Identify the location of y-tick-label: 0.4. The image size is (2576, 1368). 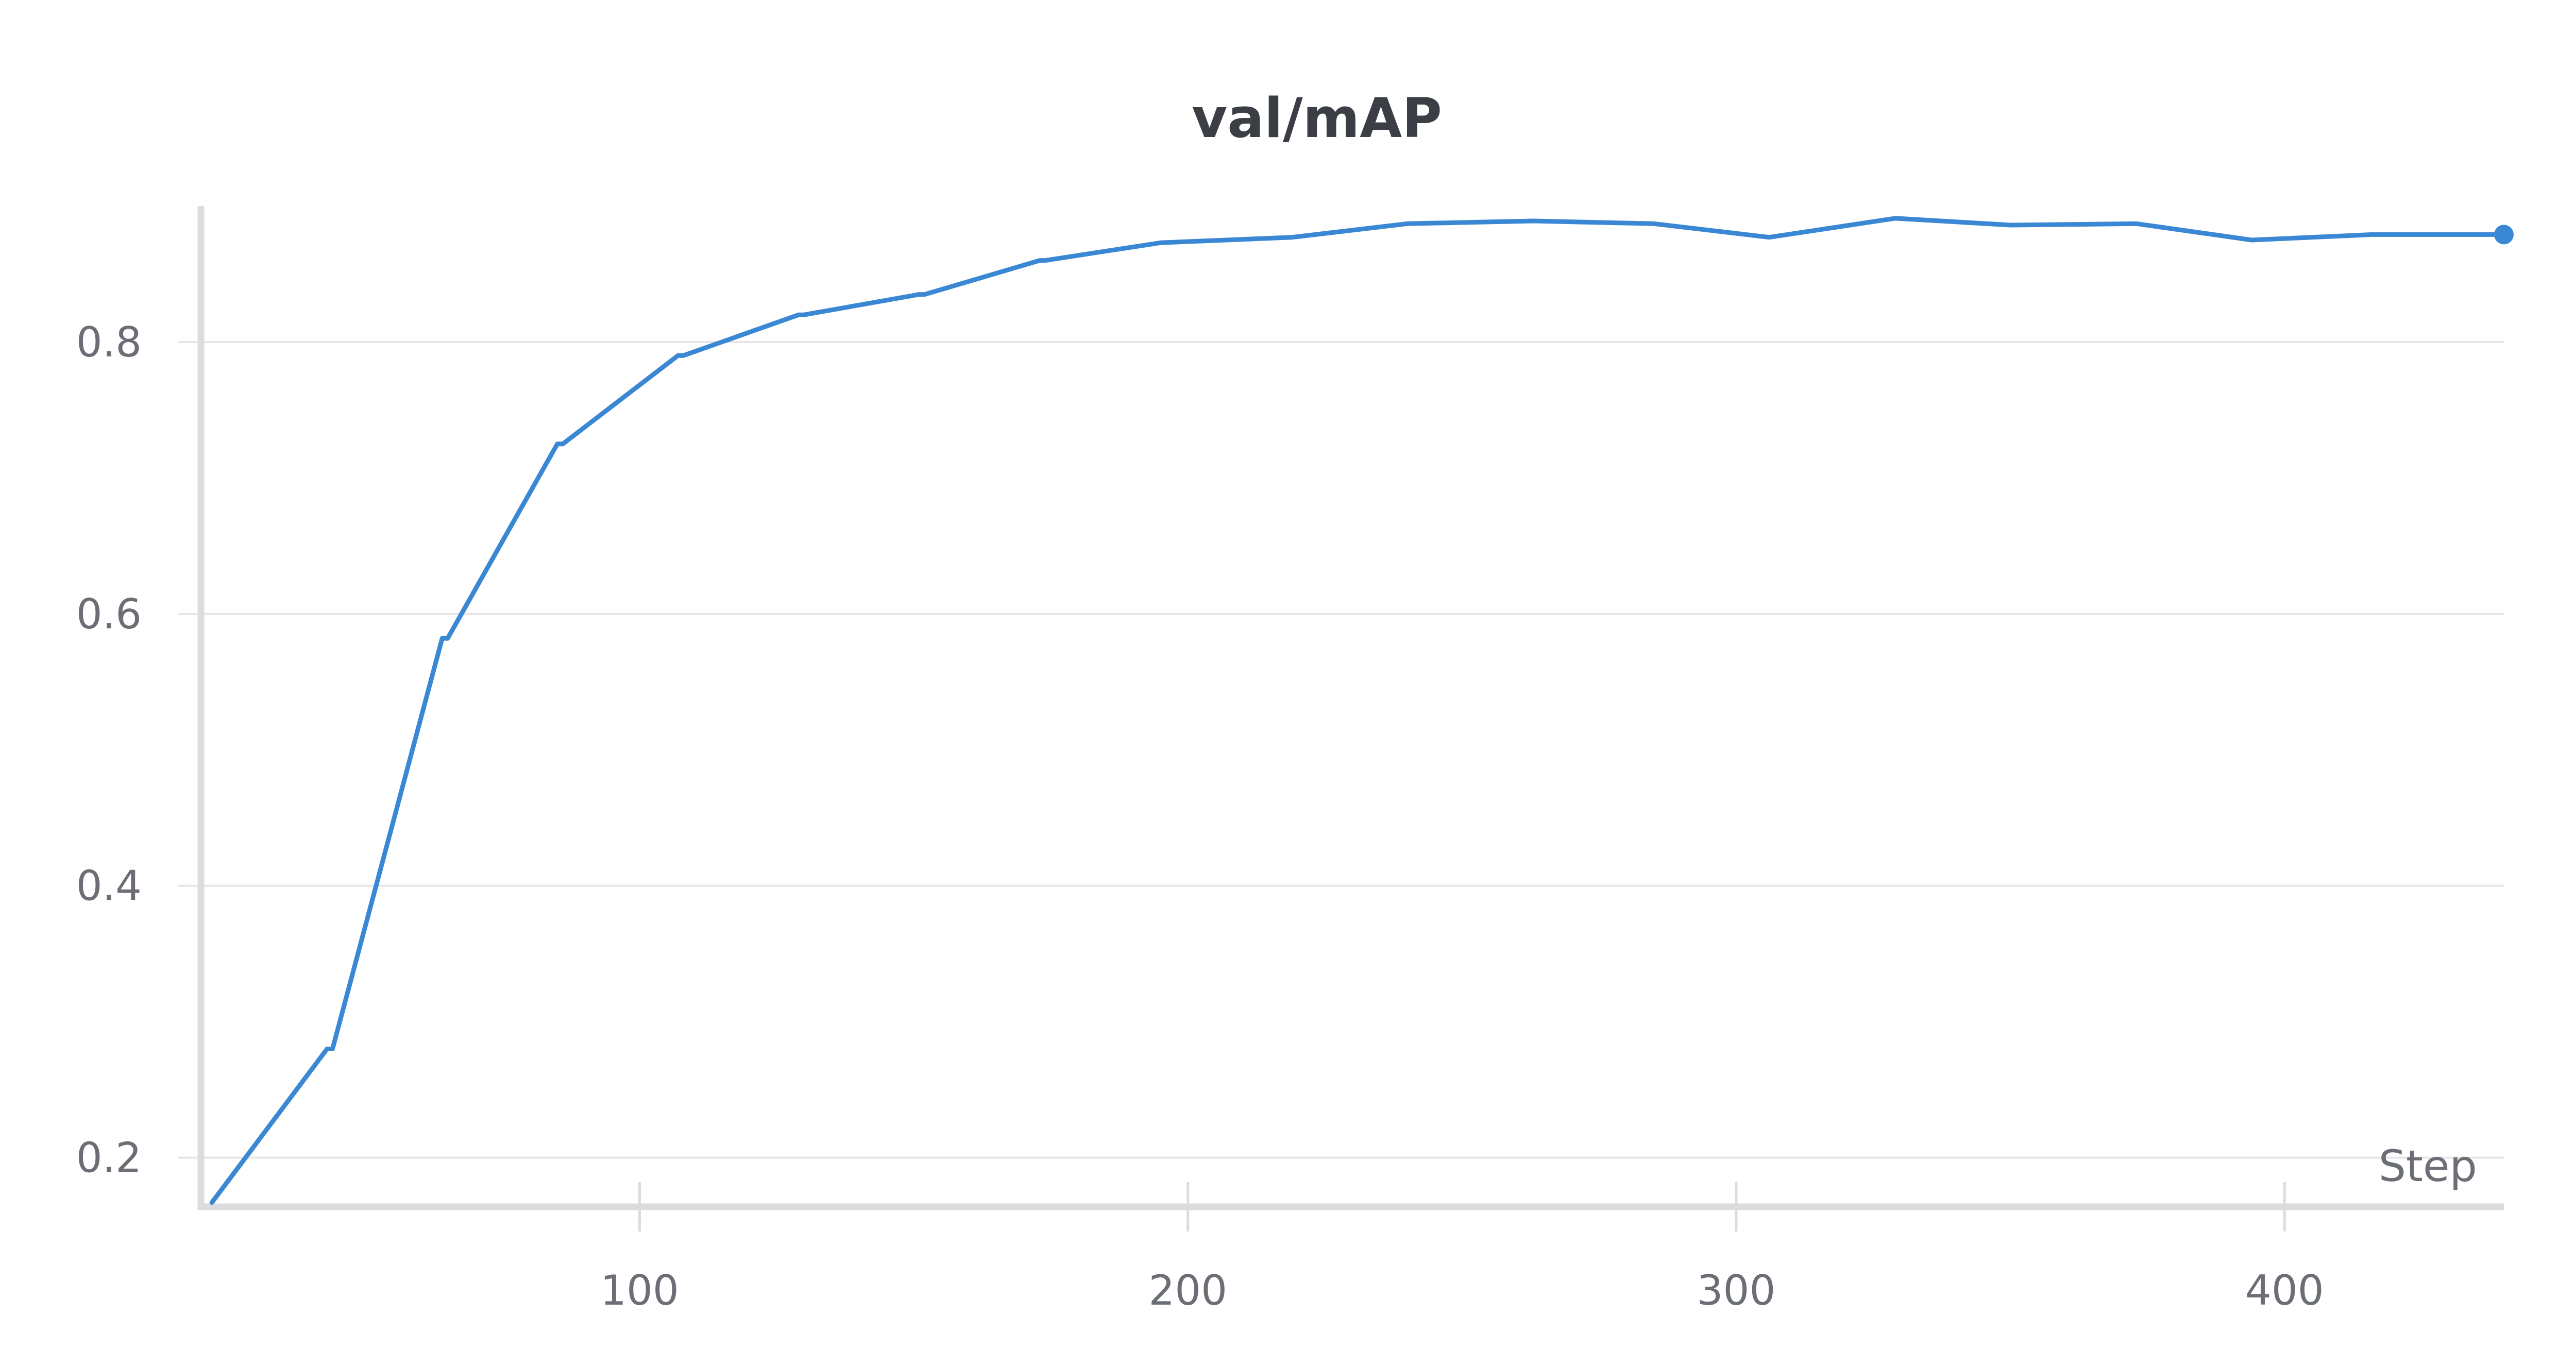
(109, 886).